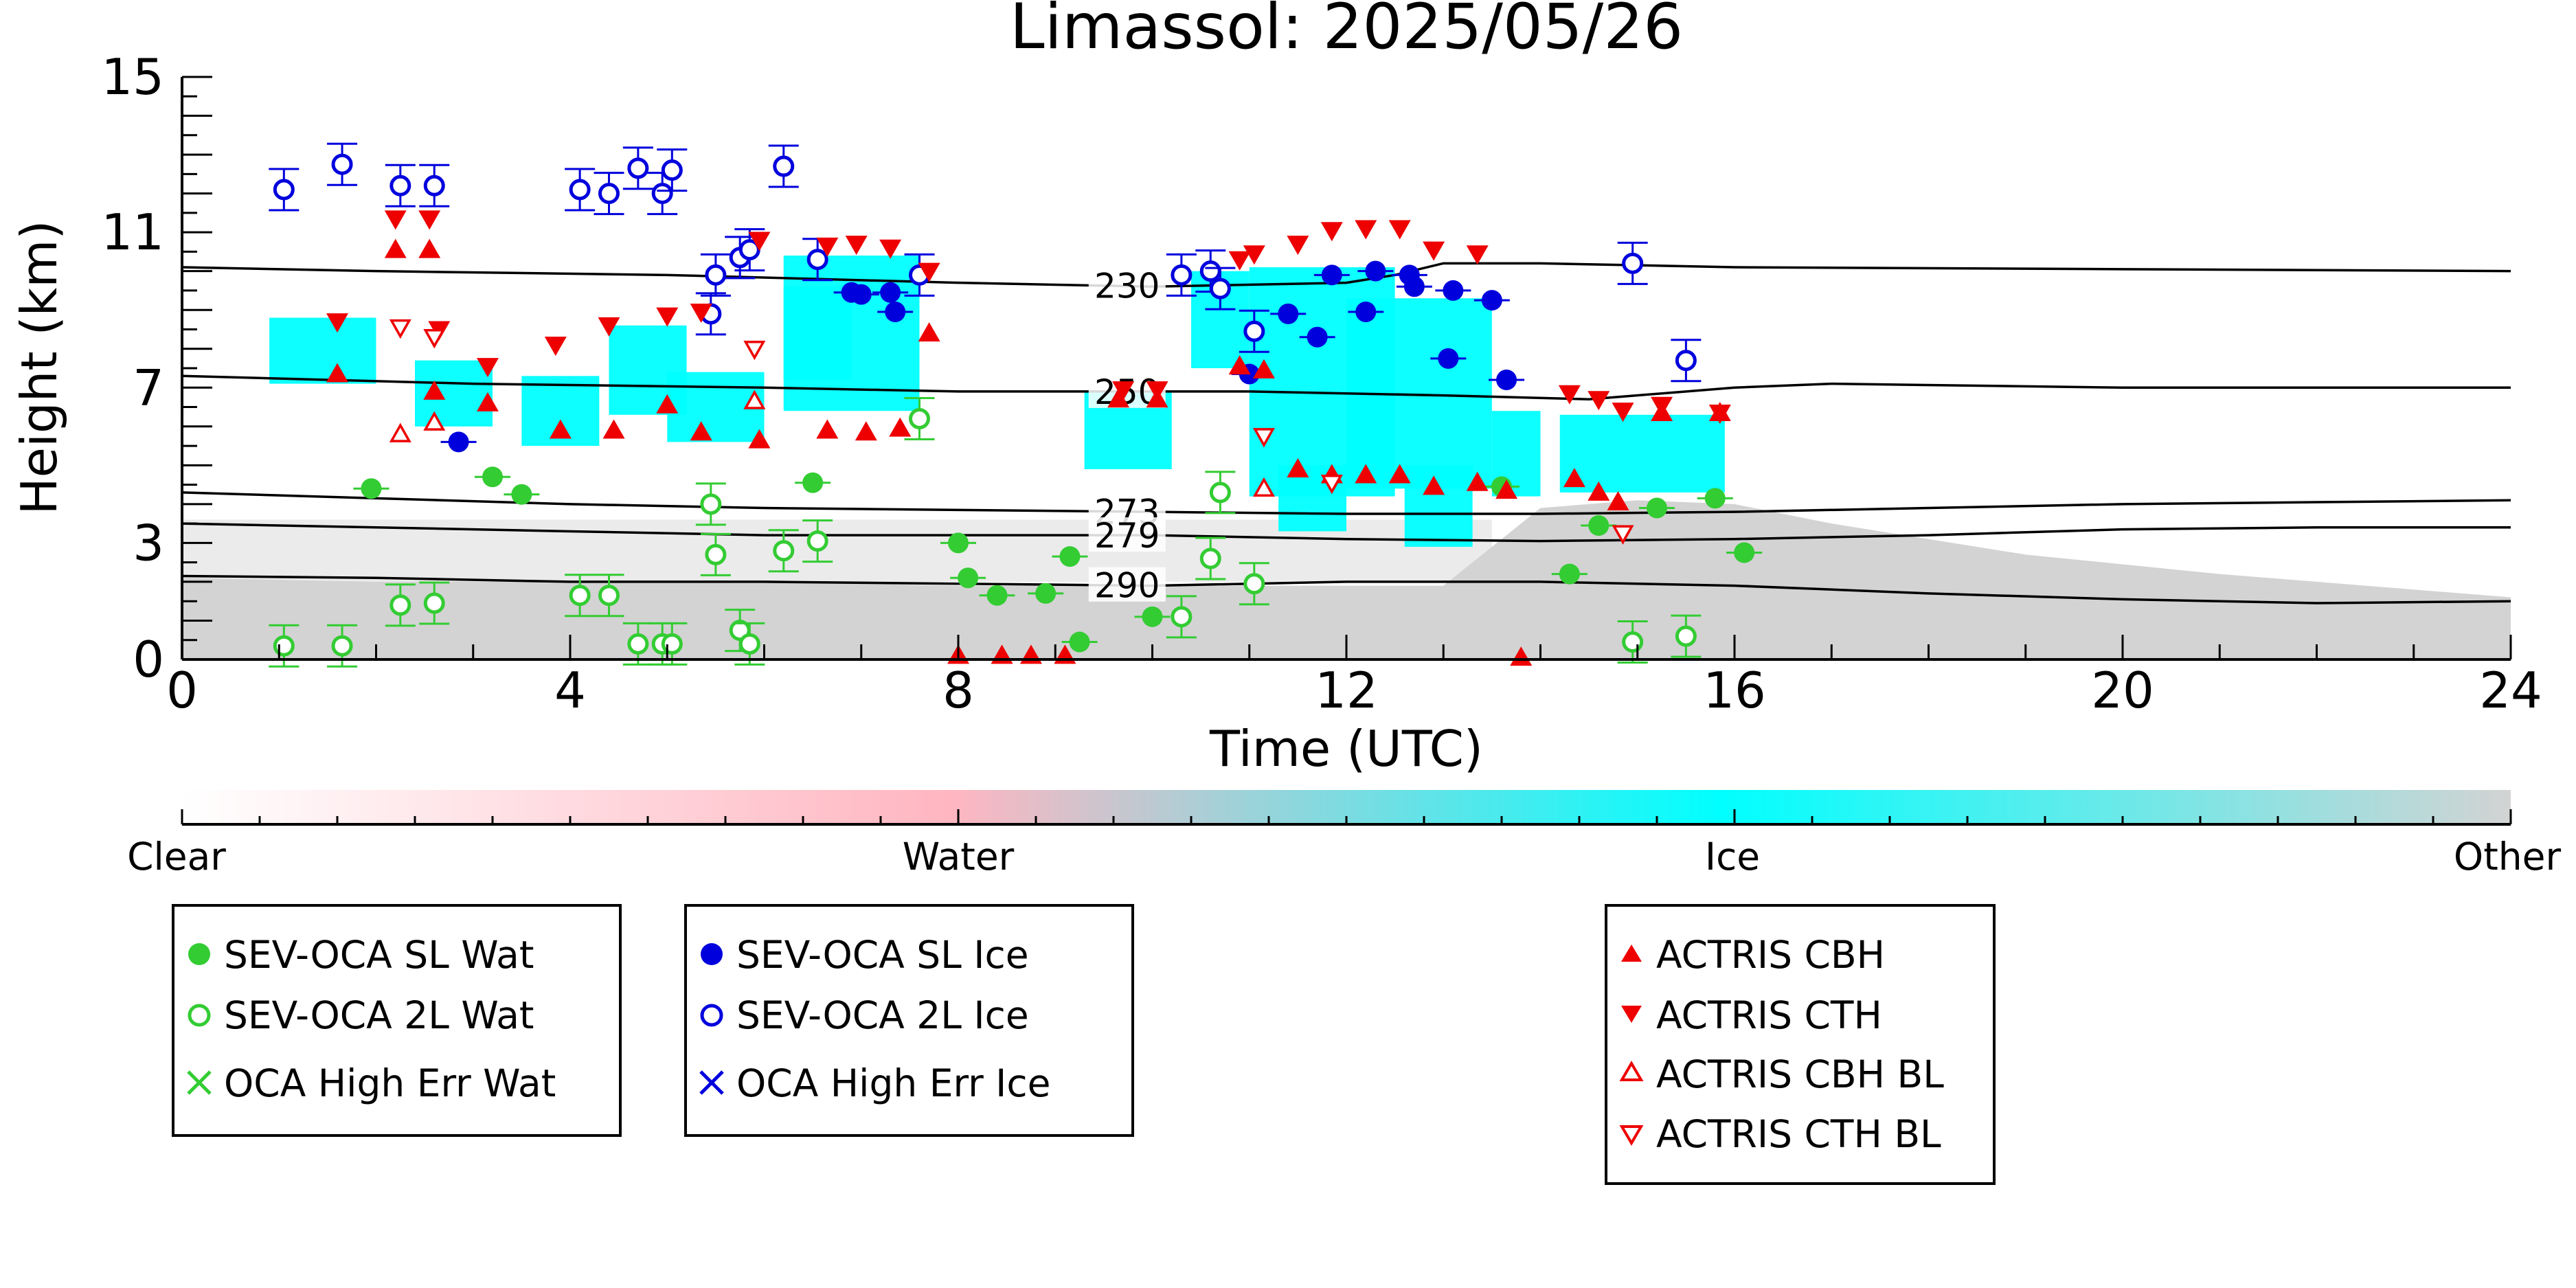 Image resolution: width=2576 pixels, height=1288 pixels. Describe the element at coordinates (712, 954) in the screenshot. I see `legend-marker-sl-ice` at that location.